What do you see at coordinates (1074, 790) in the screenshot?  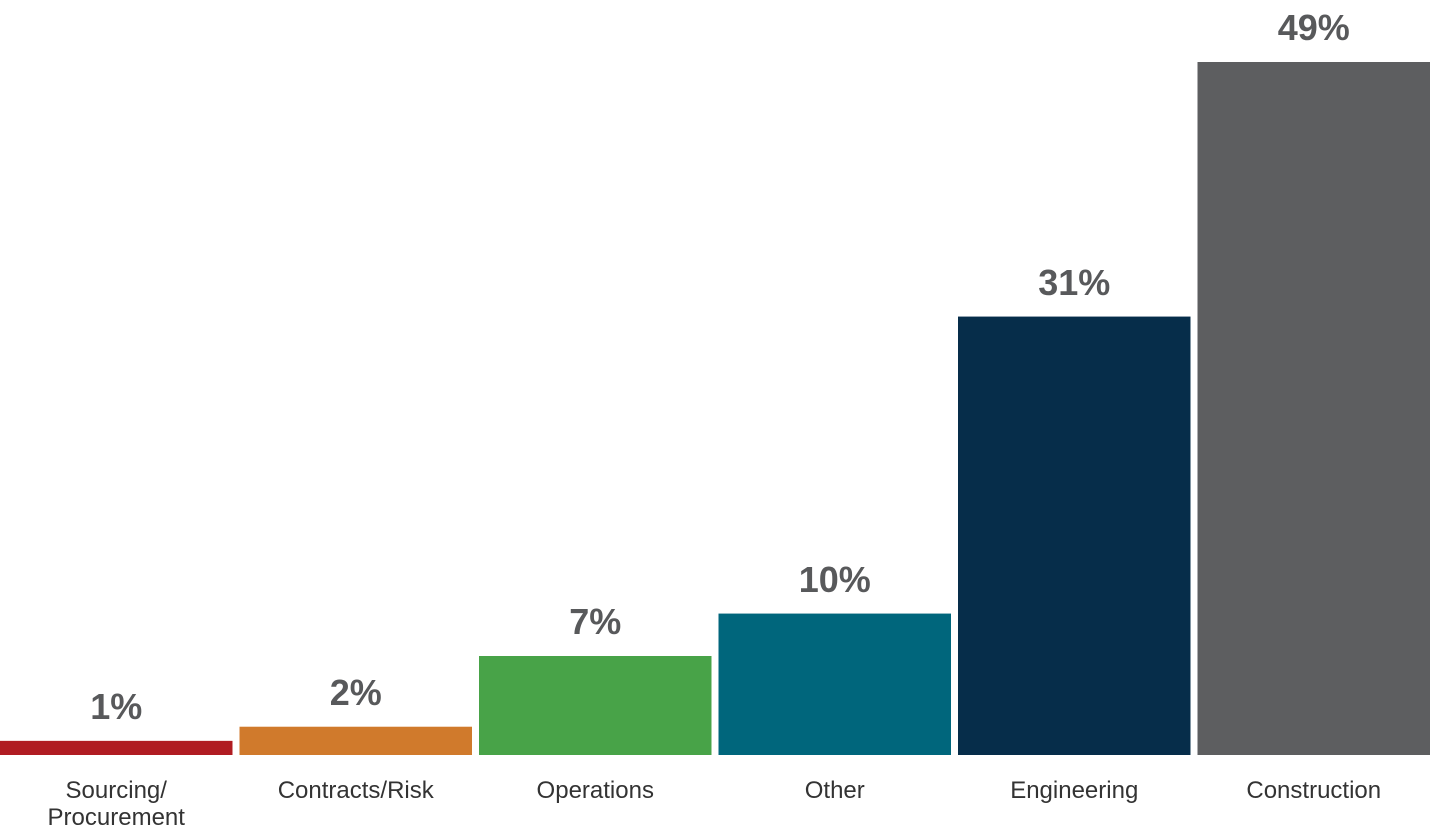 I see `category-label: Engineering` at bounding box center [1074, 790].